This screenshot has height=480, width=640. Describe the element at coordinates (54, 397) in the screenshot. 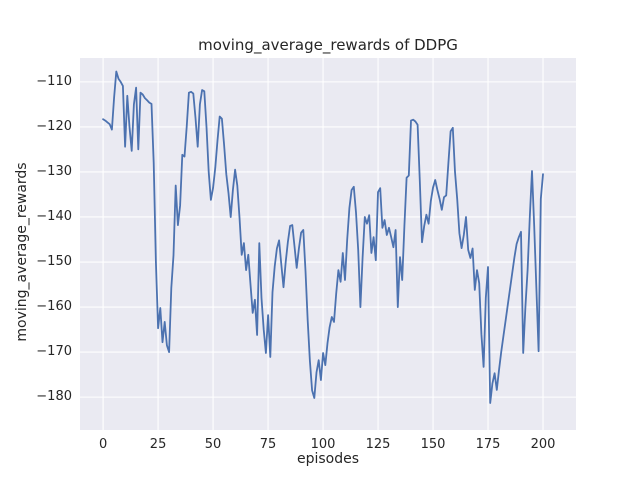

I see `y-tick-label: −180` at that location.